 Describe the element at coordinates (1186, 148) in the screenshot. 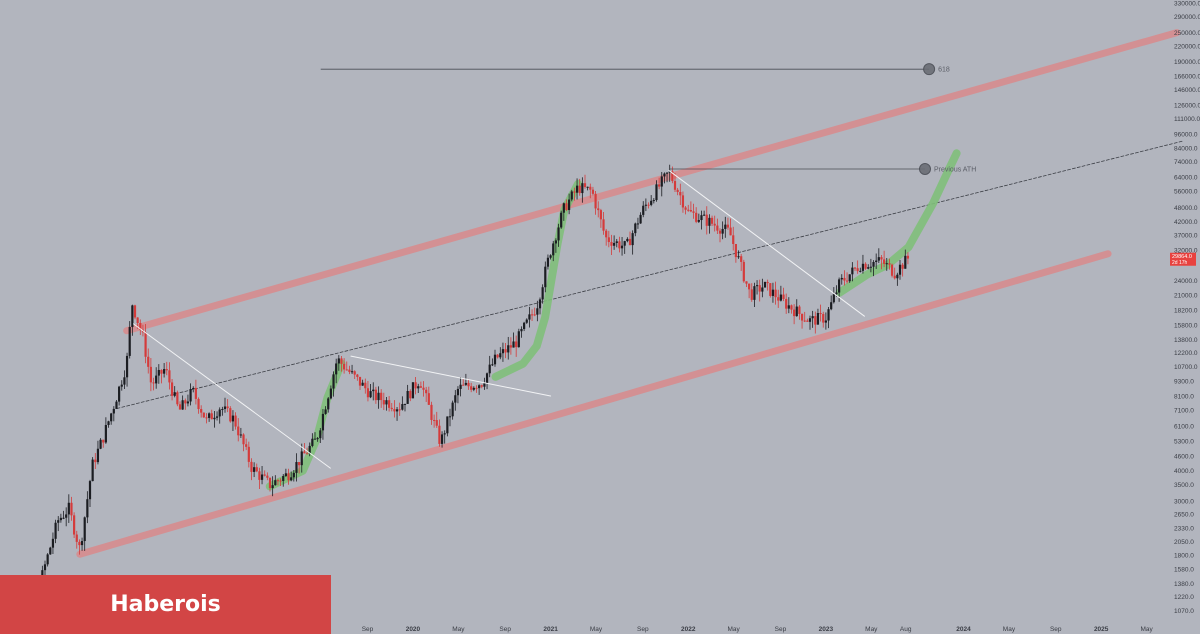

I see `y-tick-label: 84000.0` at that location.